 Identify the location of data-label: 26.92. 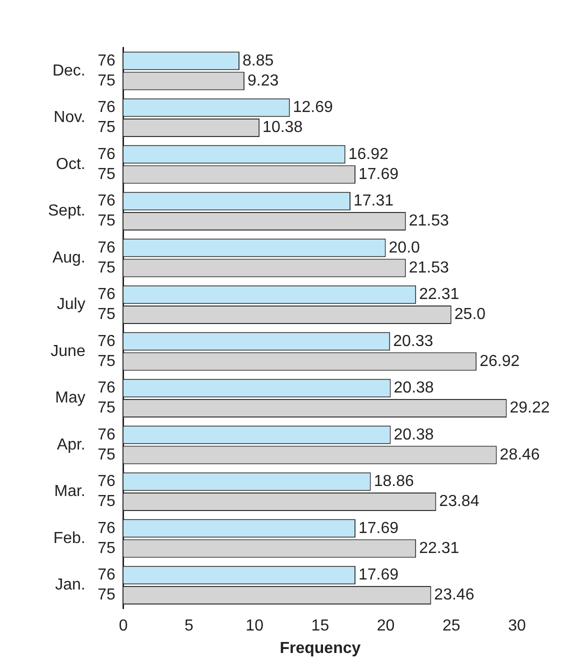
(500, 361).